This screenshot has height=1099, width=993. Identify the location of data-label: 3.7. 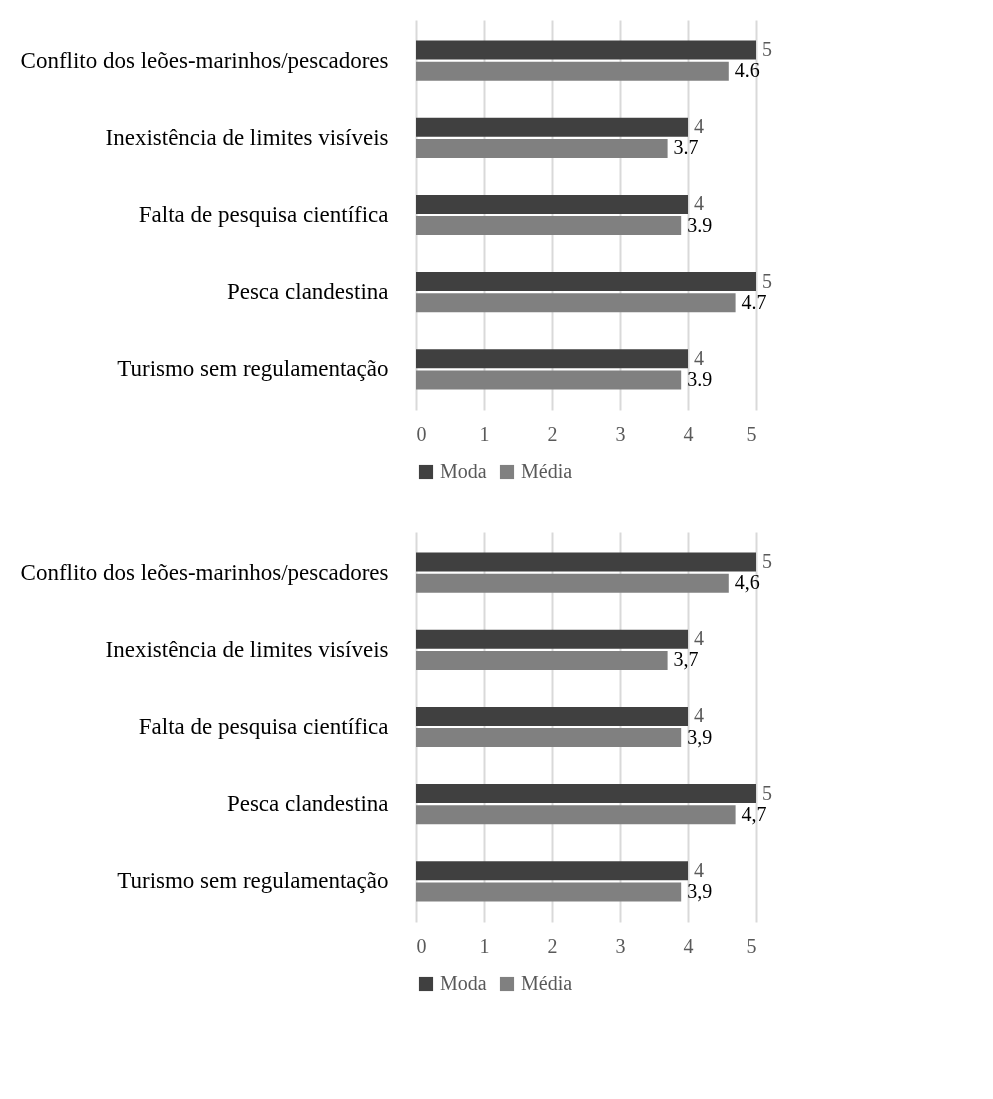
(686, 147).